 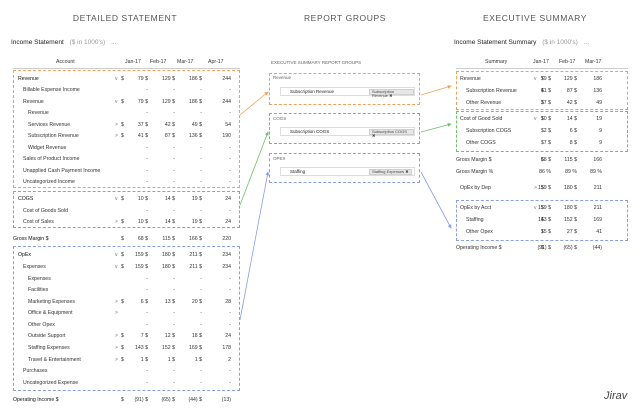 I want to click on arrow-cogs-in, so click(x=254, y=168).